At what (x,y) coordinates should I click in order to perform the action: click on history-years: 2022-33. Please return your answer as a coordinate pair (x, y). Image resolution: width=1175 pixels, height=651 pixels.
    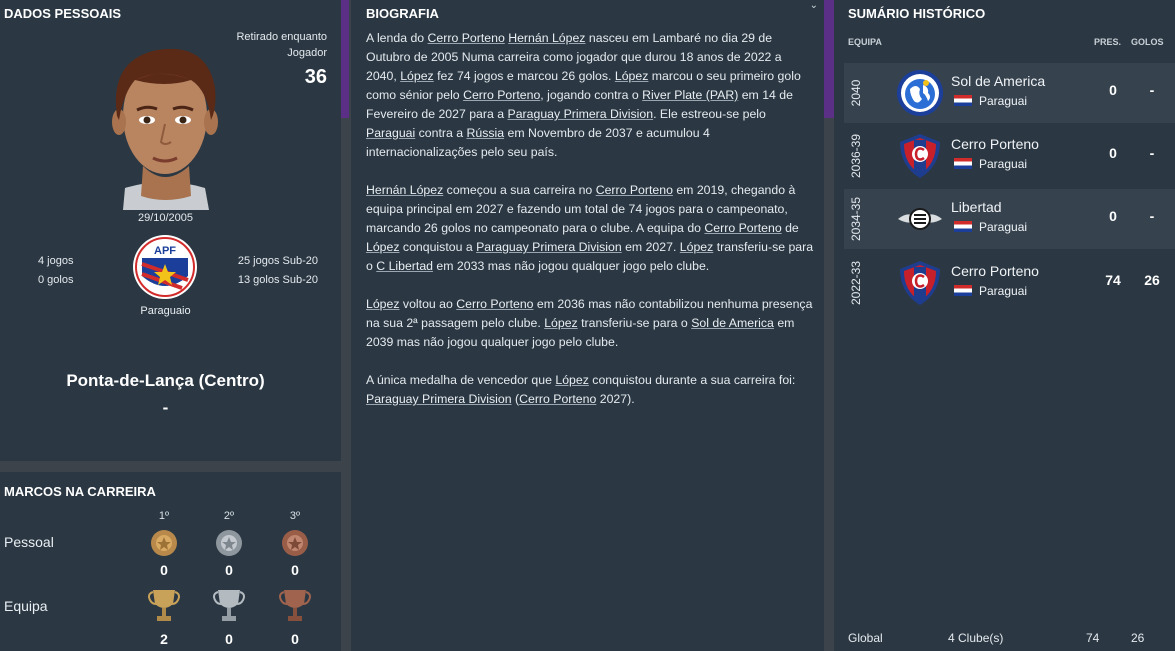
    Looking at the image, I should click on (856, 283).